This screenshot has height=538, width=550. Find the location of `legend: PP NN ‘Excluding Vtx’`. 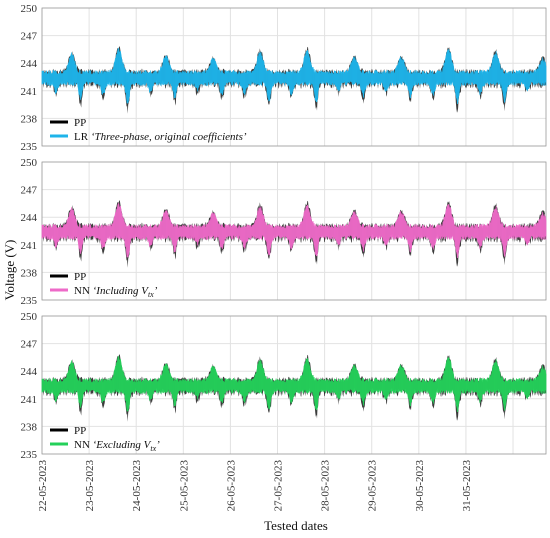

legend: PP NN ‘Excluding Vtx’ is located at coordinates (105, 439).